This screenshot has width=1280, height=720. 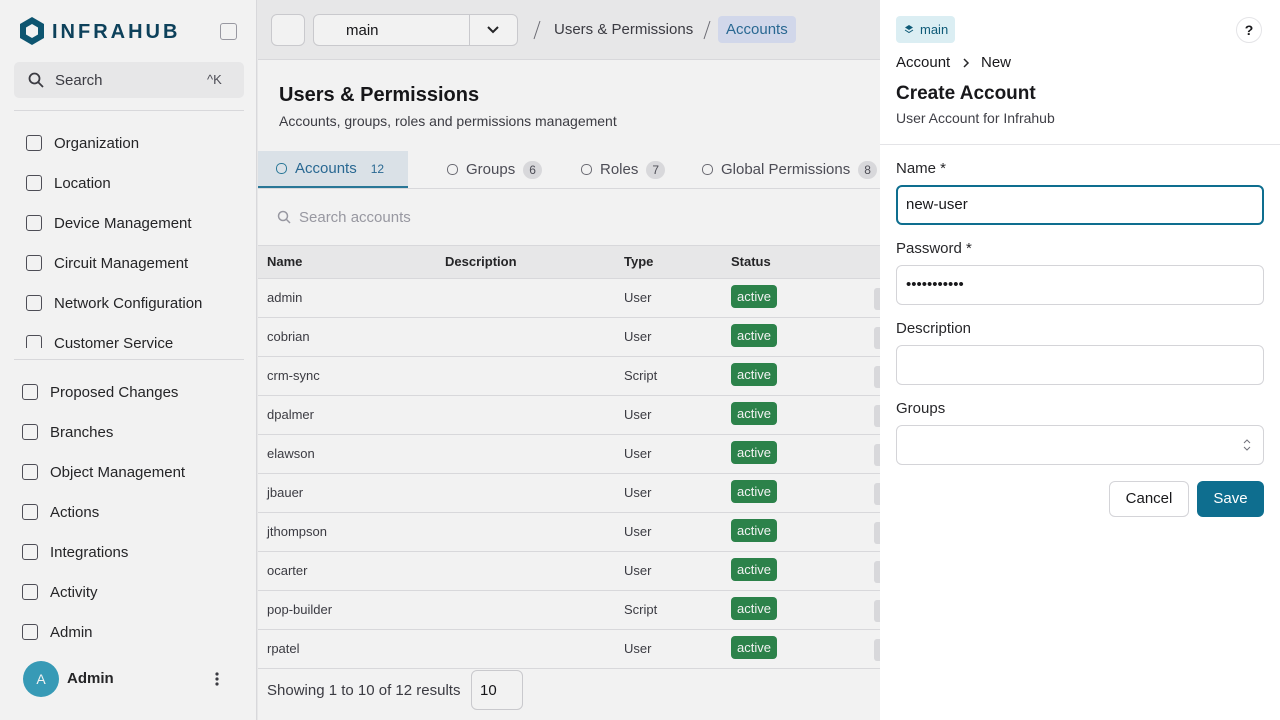 I want to click on table-row: jbauer User active, so click(x=569, y=493).